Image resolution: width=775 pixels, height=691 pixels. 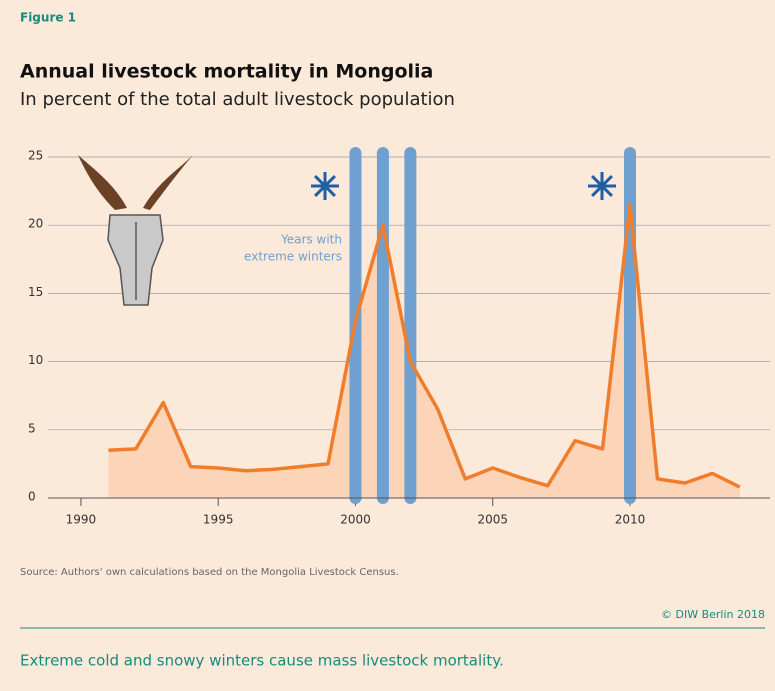 I want to click on skull-icon, so click(x=135, y=230).